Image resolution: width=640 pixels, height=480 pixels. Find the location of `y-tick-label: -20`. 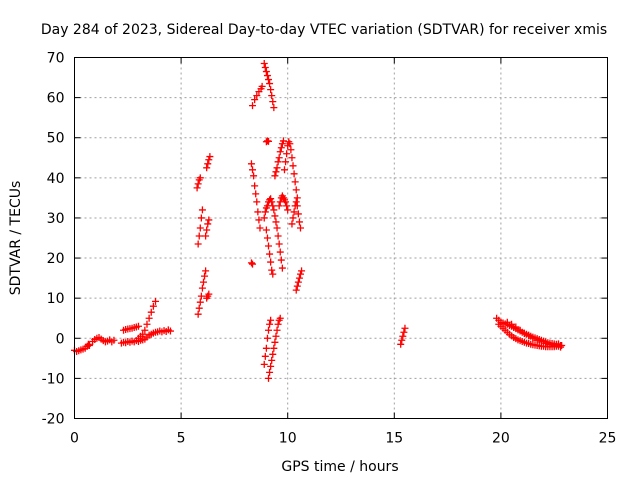

y-tick-label: -20 is located at coordinates (53, 420).